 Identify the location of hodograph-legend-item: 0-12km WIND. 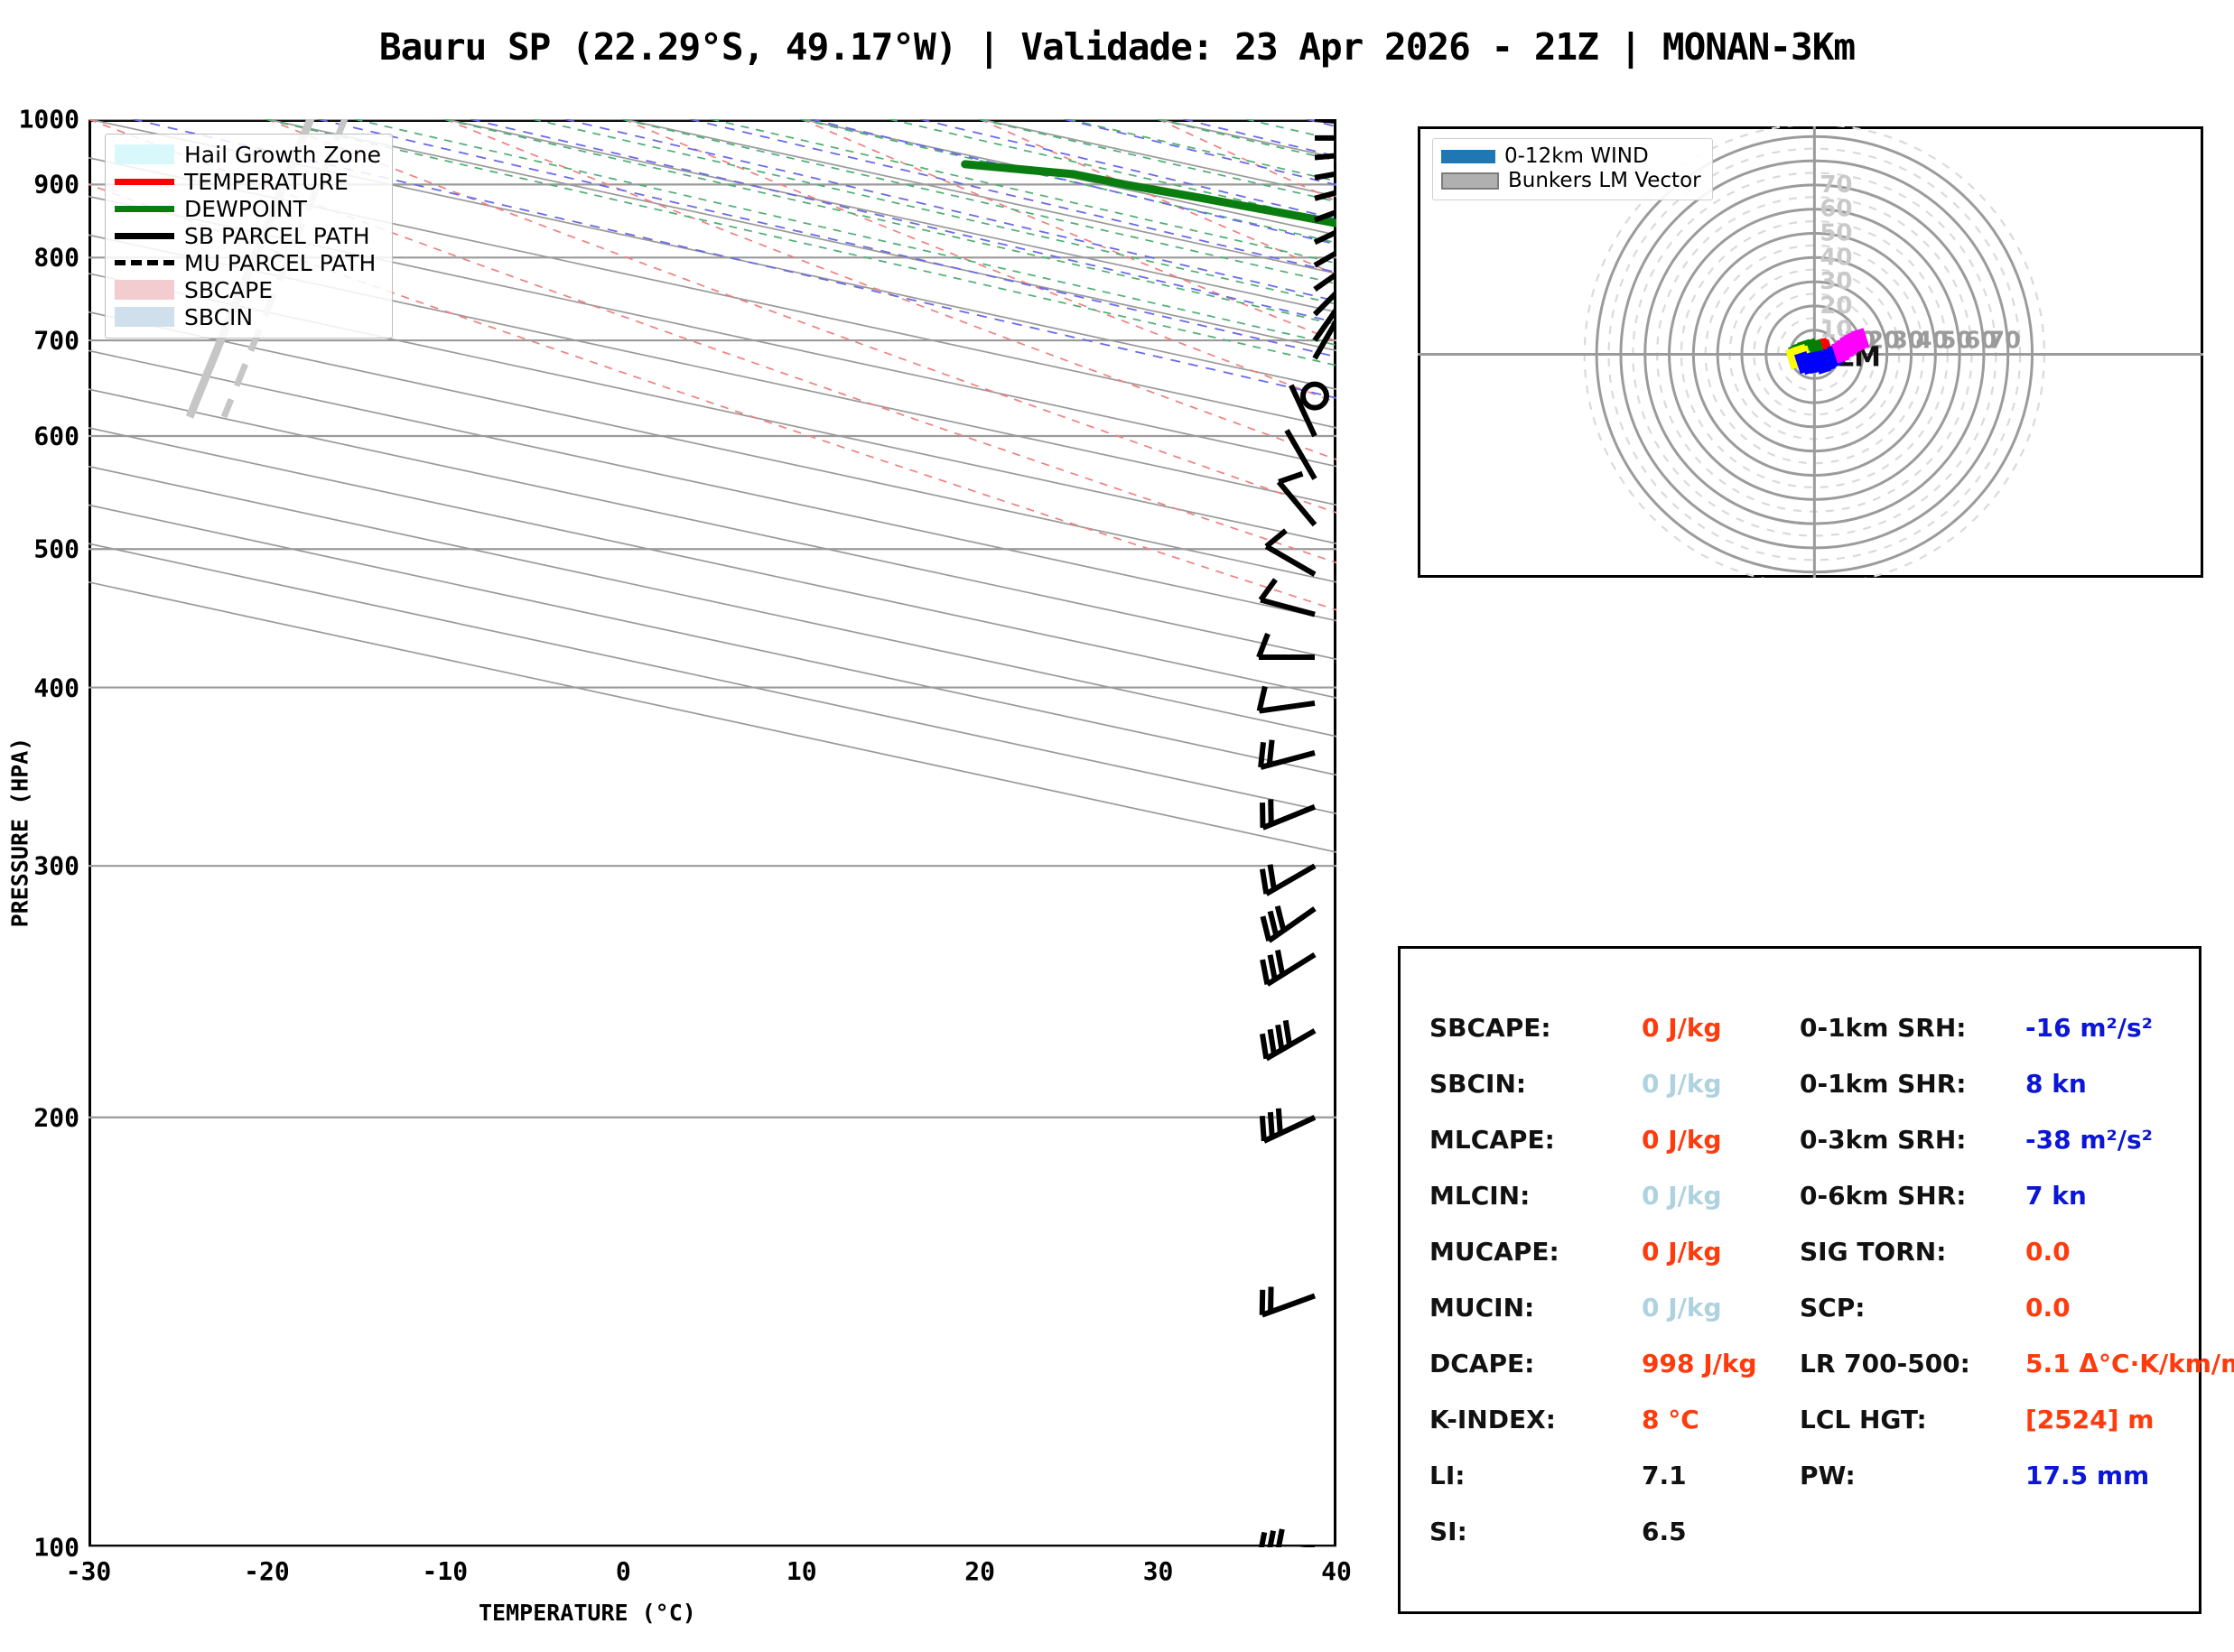
(1571, 156).